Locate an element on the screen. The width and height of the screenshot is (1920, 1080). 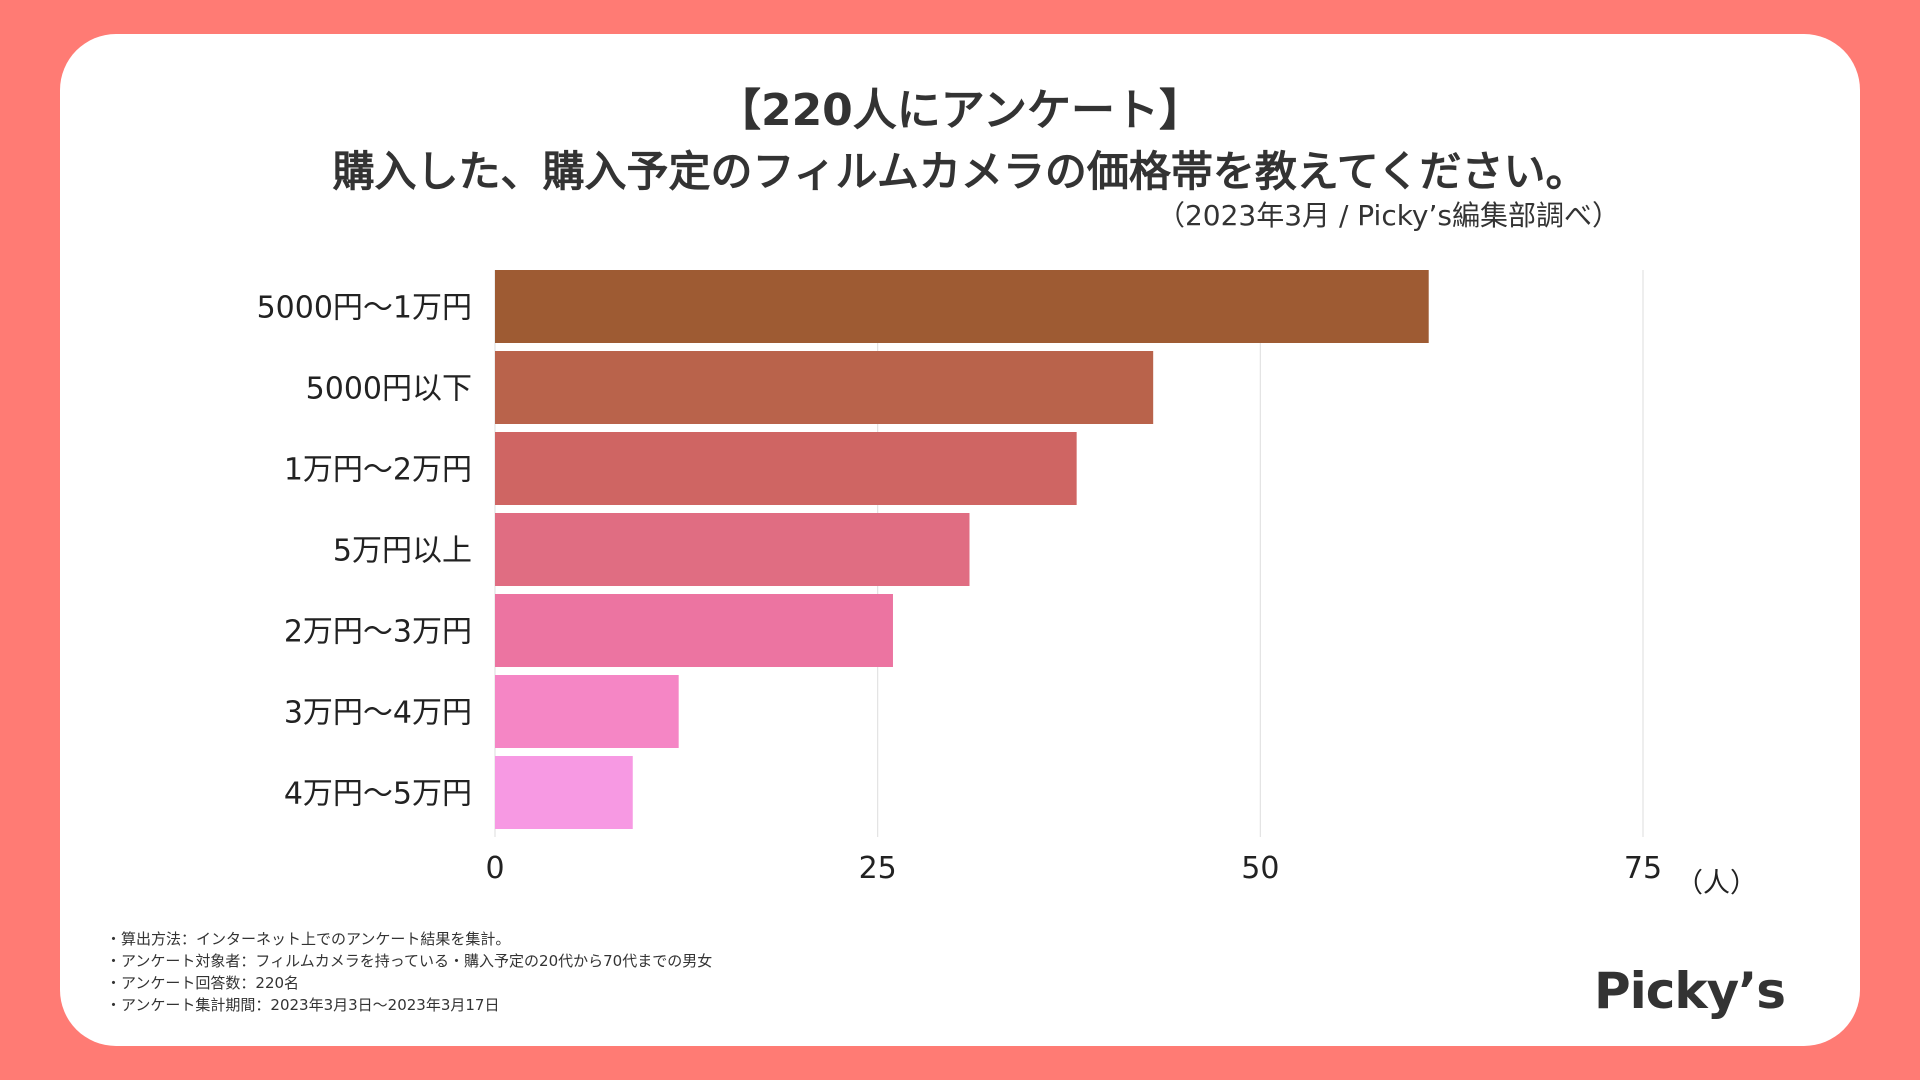
x-tick-label-1: 25 is located at coordinates (878, 868).